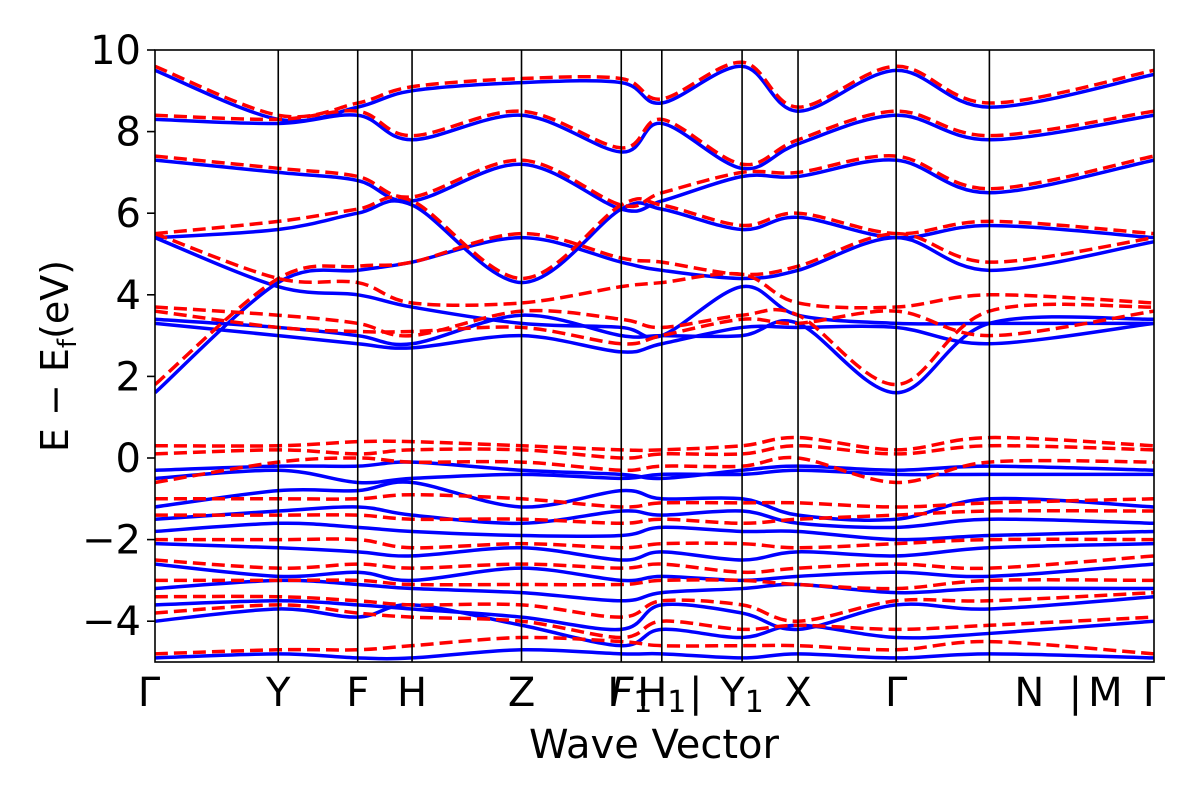 This screenshot has width=1200, height=800. I want to click on x-axis-label: Wave Vector, so click(654, 745).